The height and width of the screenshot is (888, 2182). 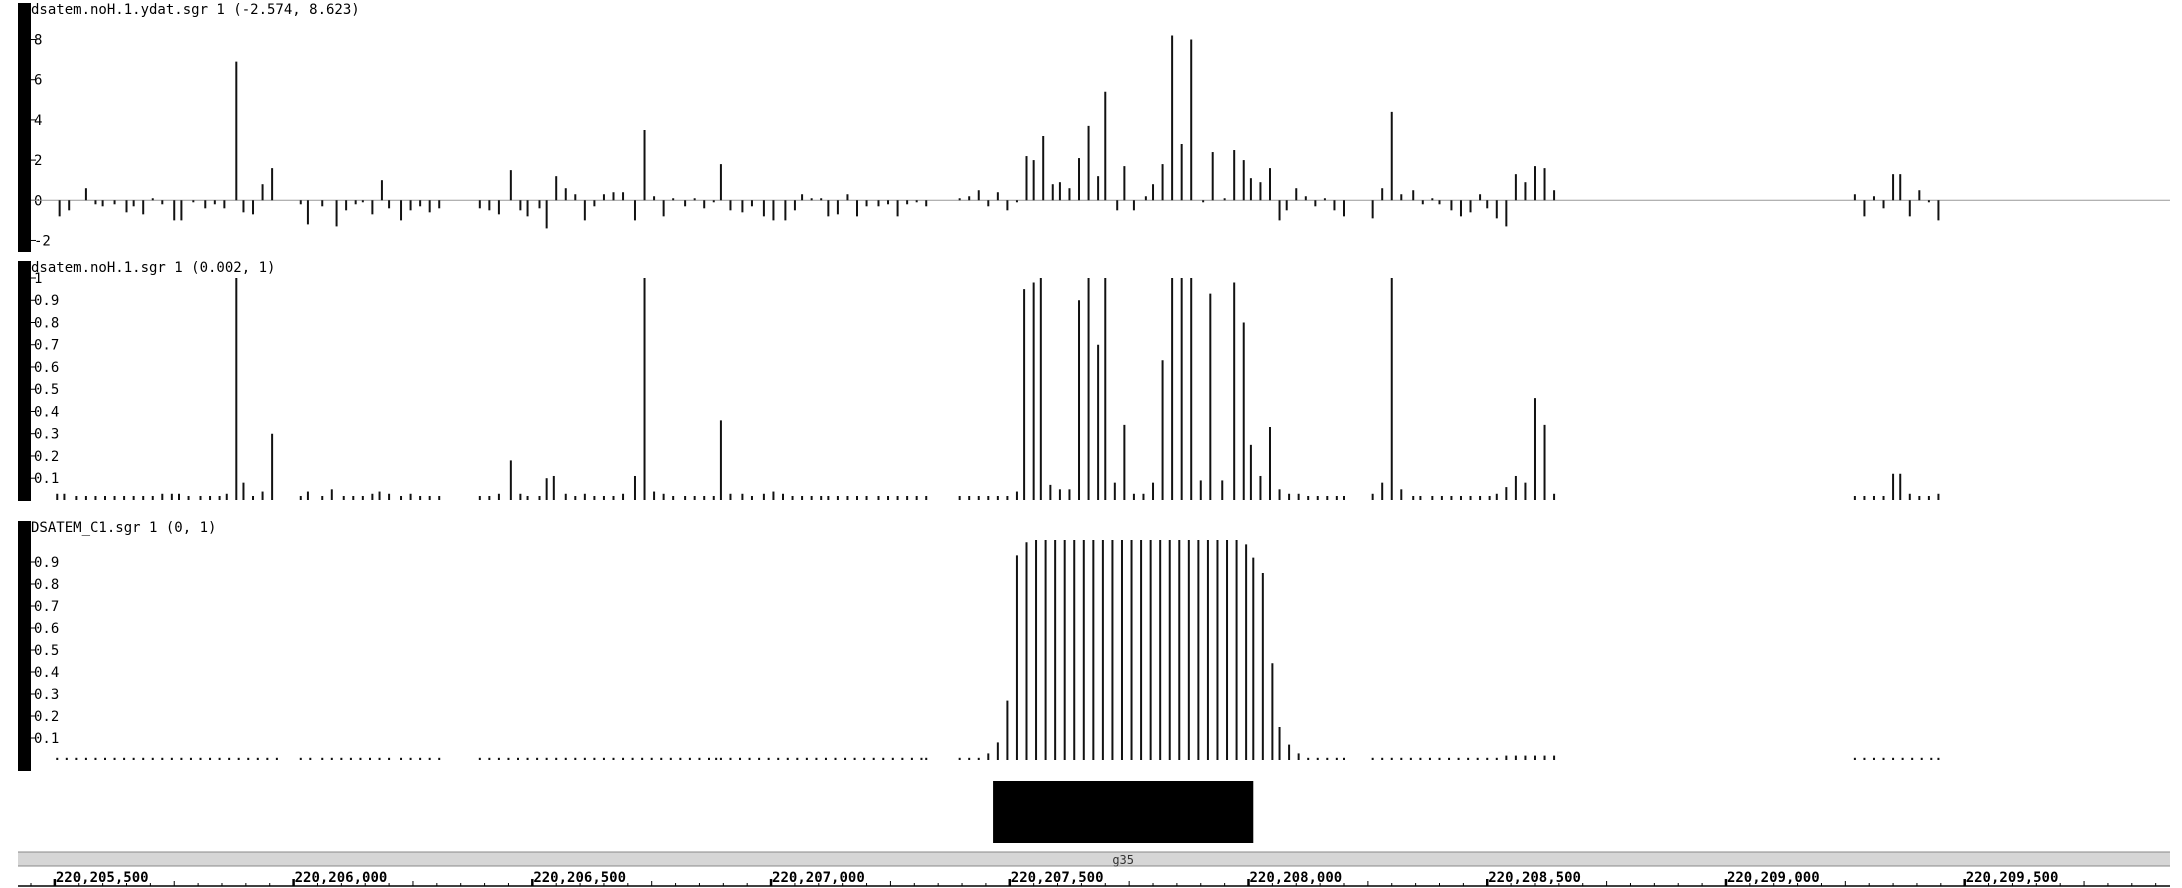 I want to click on ruler-label: 220,205,500, so click(x=102, y=878).